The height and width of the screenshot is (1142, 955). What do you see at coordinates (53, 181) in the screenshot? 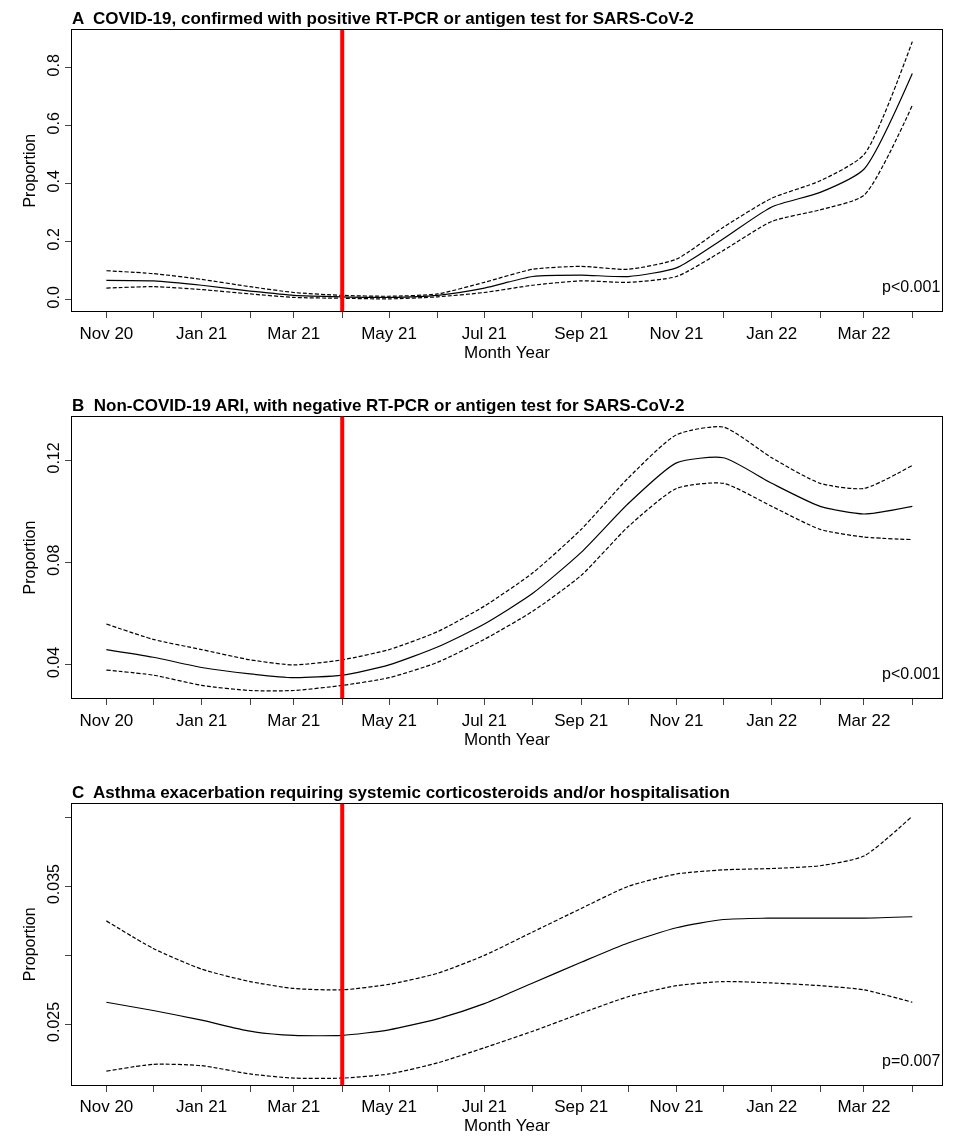
I see `y-tick-label: 0.4` at bounding box center [53, 181].